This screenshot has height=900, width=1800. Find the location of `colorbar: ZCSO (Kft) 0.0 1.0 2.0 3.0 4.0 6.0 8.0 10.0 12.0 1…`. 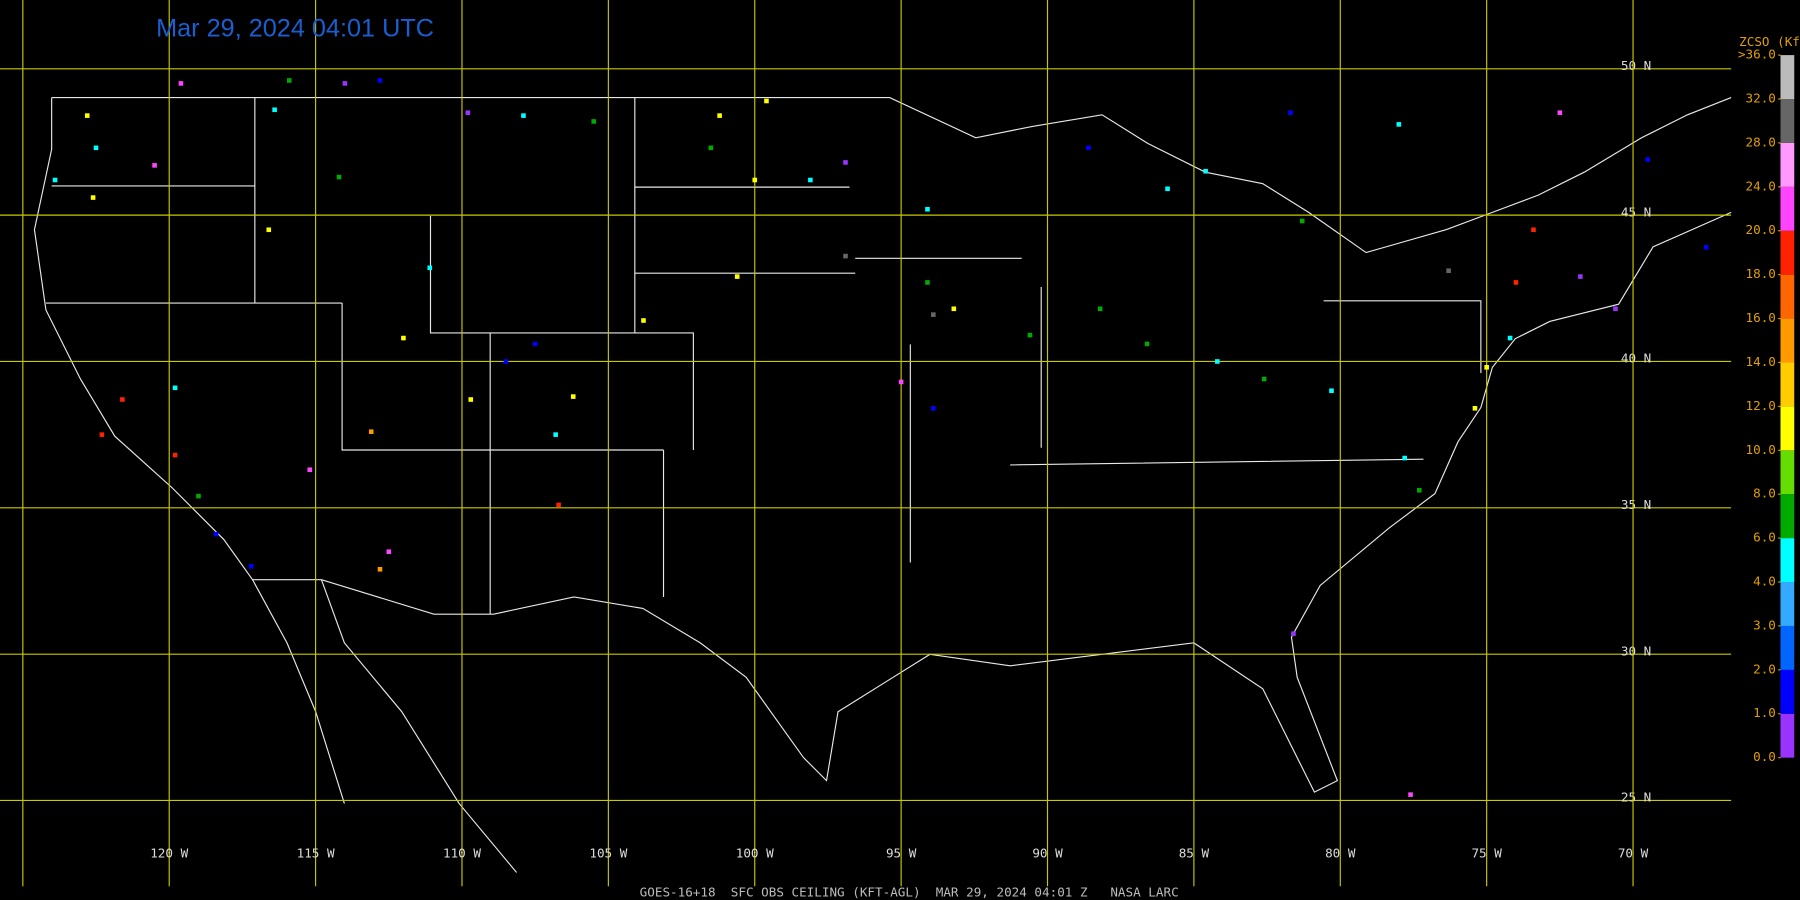

colorbar: ZCSO (Kft) 0.0 1.0 2.0 3.0 4.0 6.0 8.0 10.0 12.0 1… is located at coordinates (1769, 399).